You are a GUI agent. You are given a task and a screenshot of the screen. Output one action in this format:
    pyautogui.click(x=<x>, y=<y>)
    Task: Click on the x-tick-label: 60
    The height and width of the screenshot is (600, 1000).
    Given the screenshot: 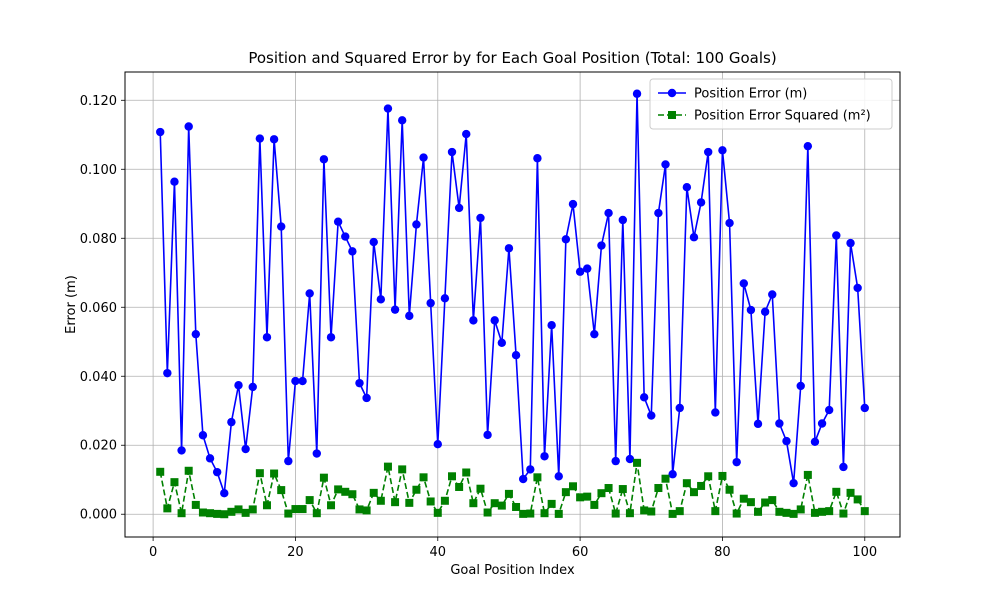 What is the action you would take?
    pyautogui.click(x=580, y=552)
    